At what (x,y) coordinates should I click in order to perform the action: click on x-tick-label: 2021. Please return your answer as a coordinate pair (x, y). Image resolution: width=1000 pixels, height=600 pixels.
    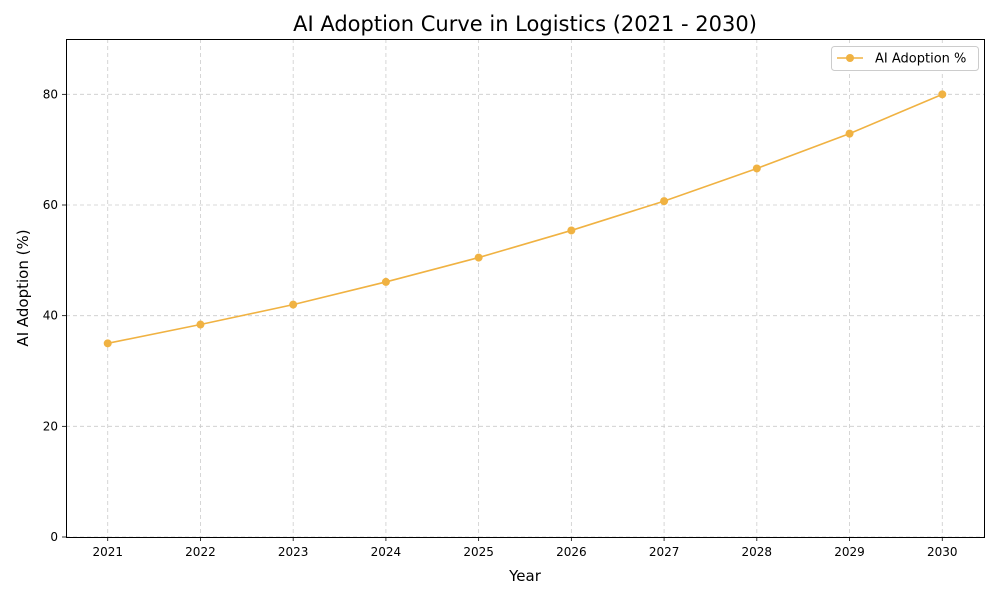
    Looking at the image, I should click on (107, 552).